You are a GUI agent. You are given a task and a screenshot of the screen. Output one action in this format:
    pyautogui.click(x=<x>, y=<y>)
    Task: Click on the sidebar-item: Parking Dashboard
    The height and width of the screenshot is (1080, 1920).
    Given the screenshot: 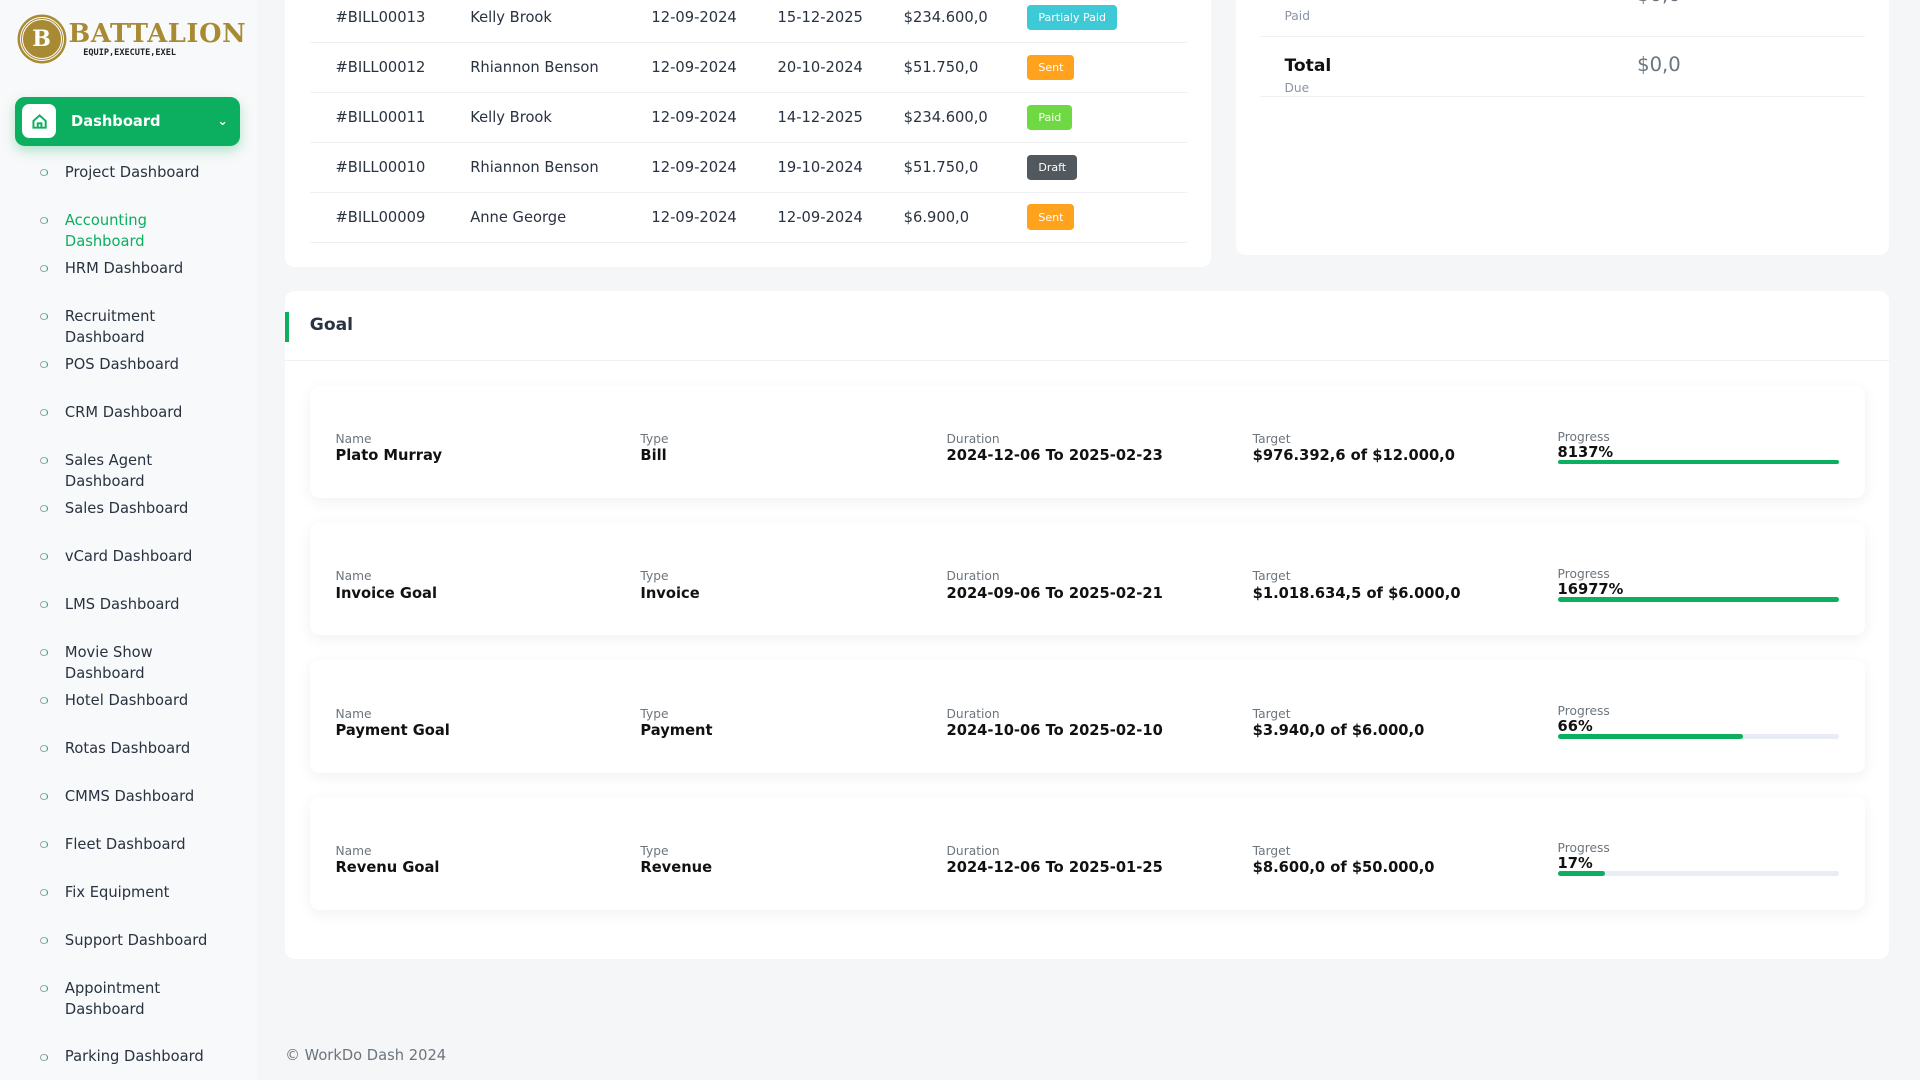 What is the action you would take?
    pyautogui.click(x=128, y=1057)
    